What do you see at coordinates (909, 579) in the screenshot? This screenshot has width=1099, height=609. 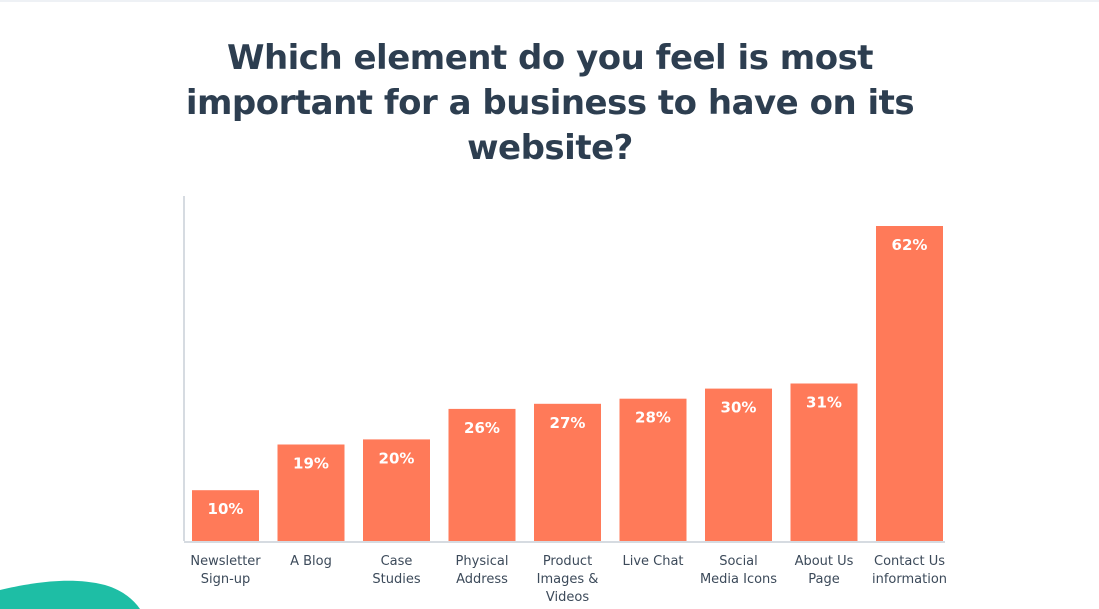 I see `category-label-line: information` at bounding box center [909, 579].